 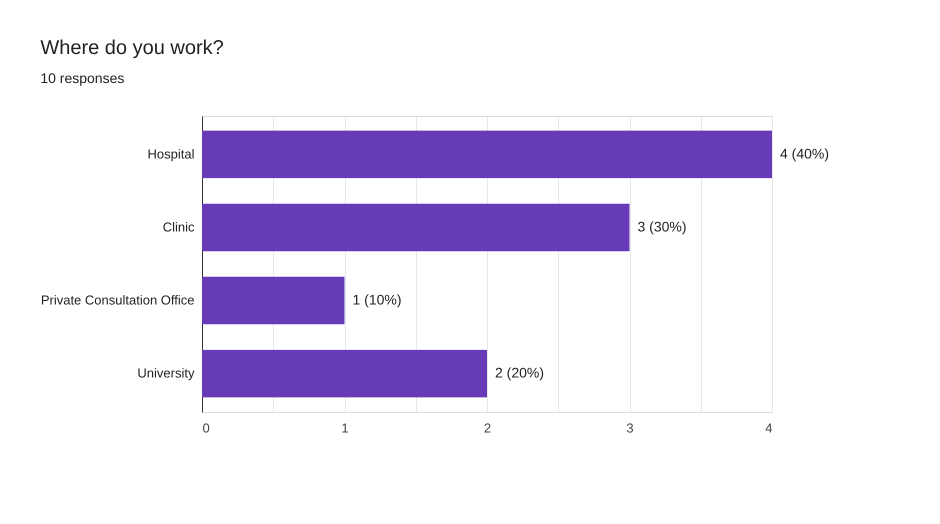 I want to click on y-tick-label: University, so click(x=166, y=373).